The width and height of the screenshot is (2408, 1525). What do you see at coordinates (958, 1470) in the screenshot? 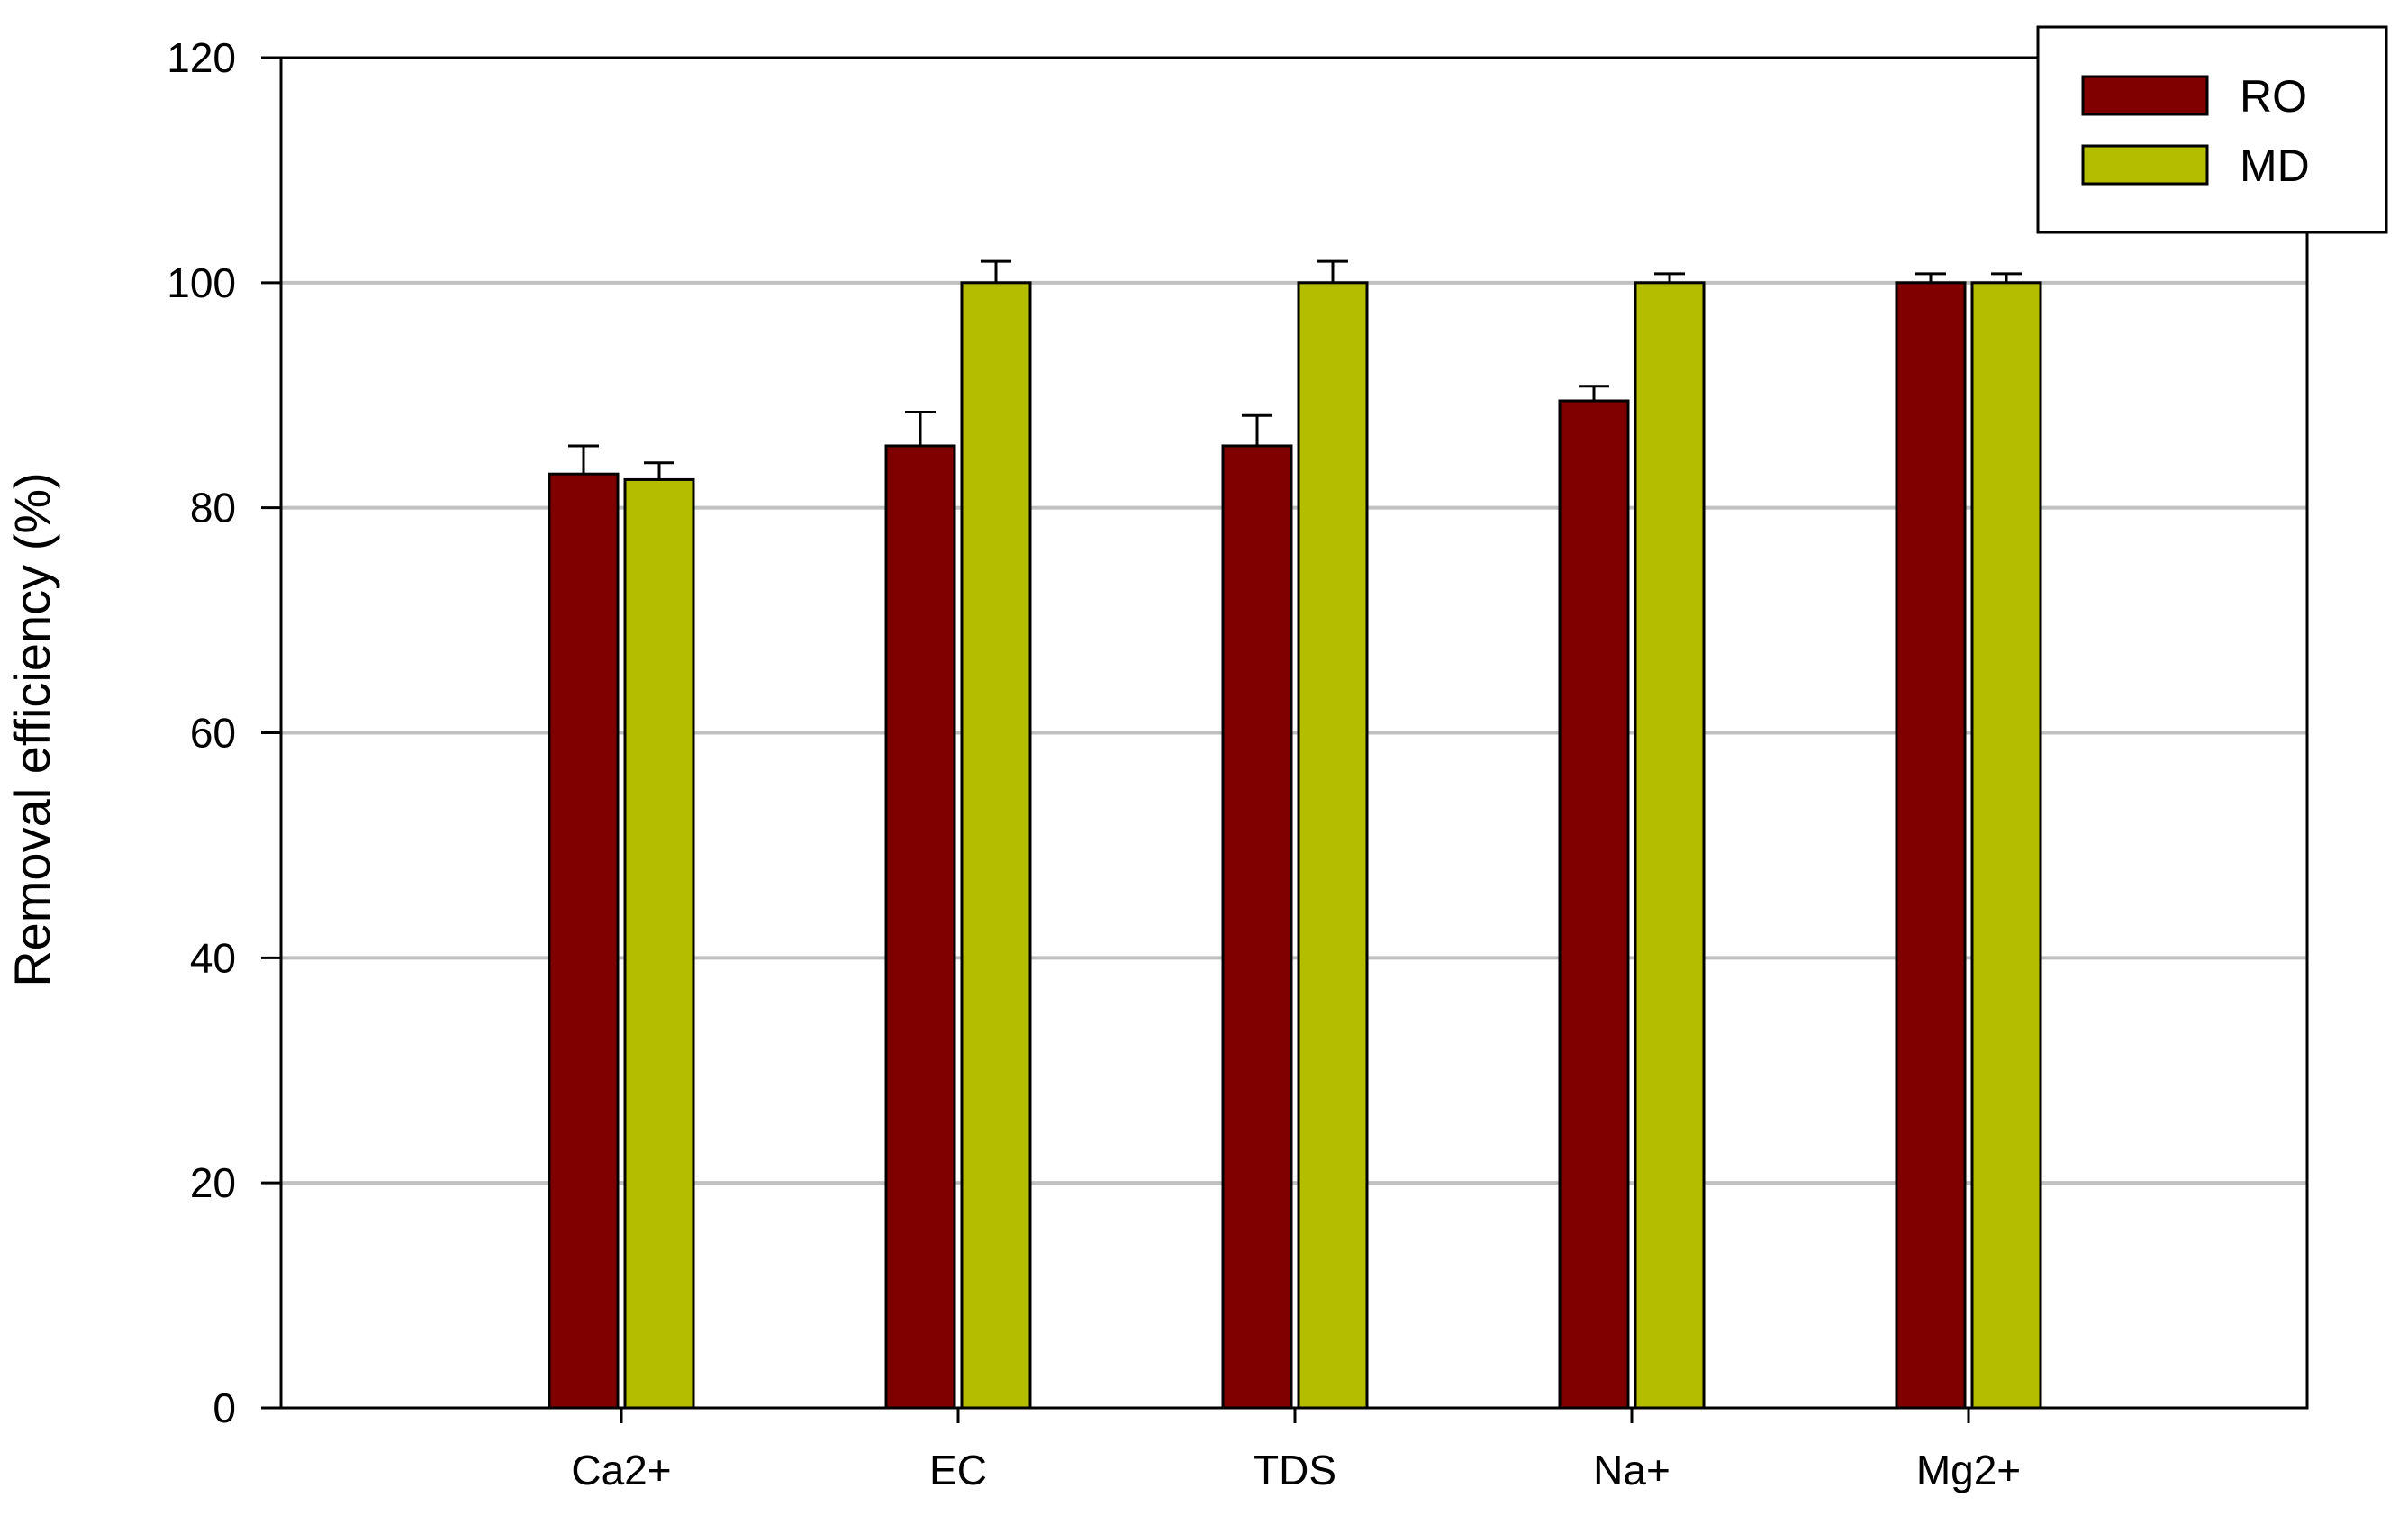
I see `x-tick-label: EC` at bounding box center [958, 1470].